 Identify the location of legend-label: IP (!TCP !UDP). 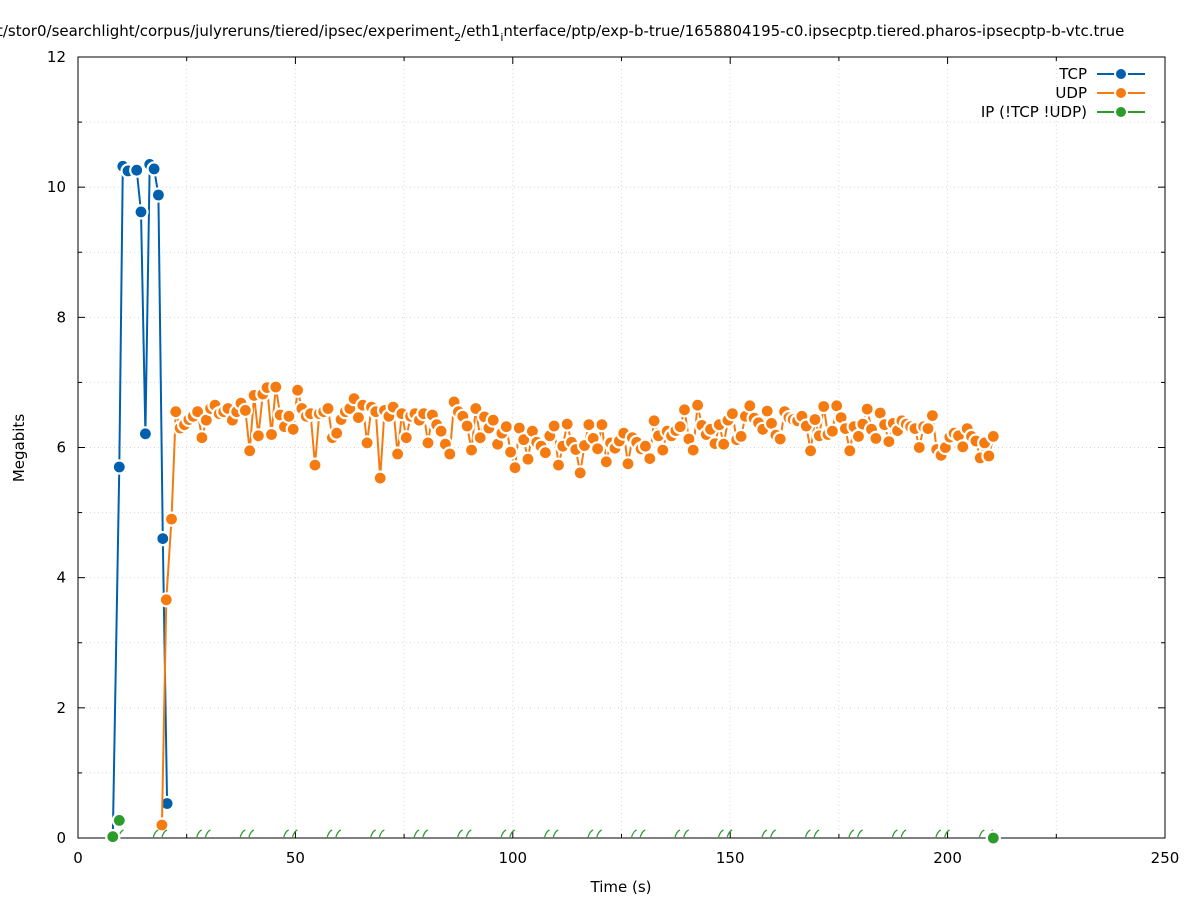
(1034, 112).